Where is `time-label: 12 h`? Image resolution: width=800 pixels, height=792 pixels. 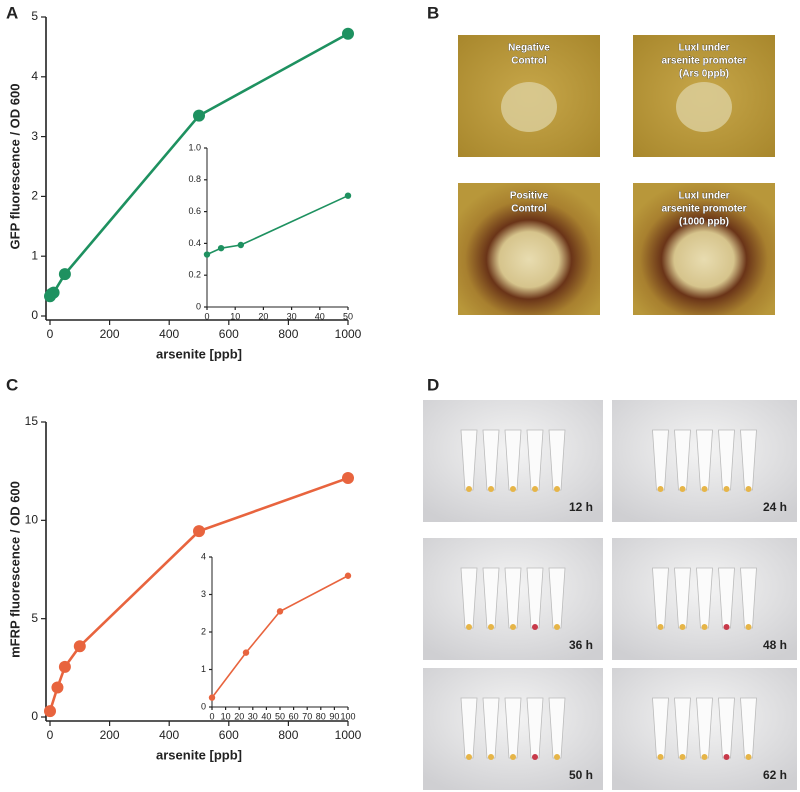 time-label: 12 h is located at coordinates (581, 507).